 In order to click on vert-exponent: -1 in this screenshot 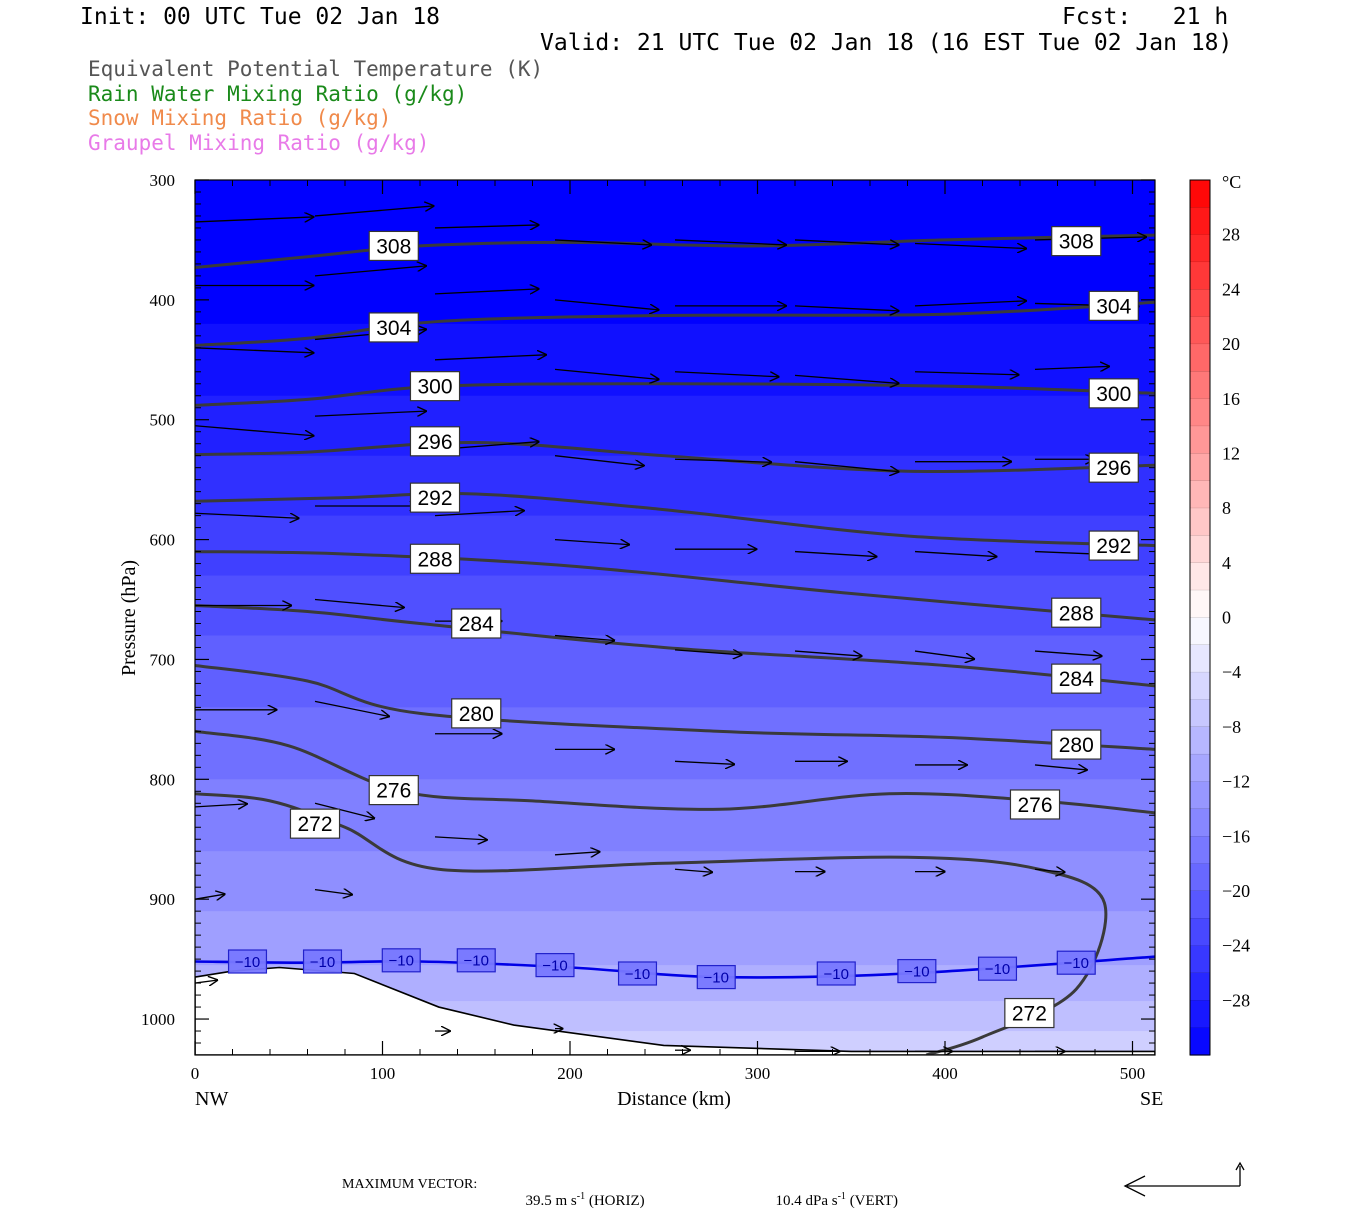, I will do `click(841, 1196)`.